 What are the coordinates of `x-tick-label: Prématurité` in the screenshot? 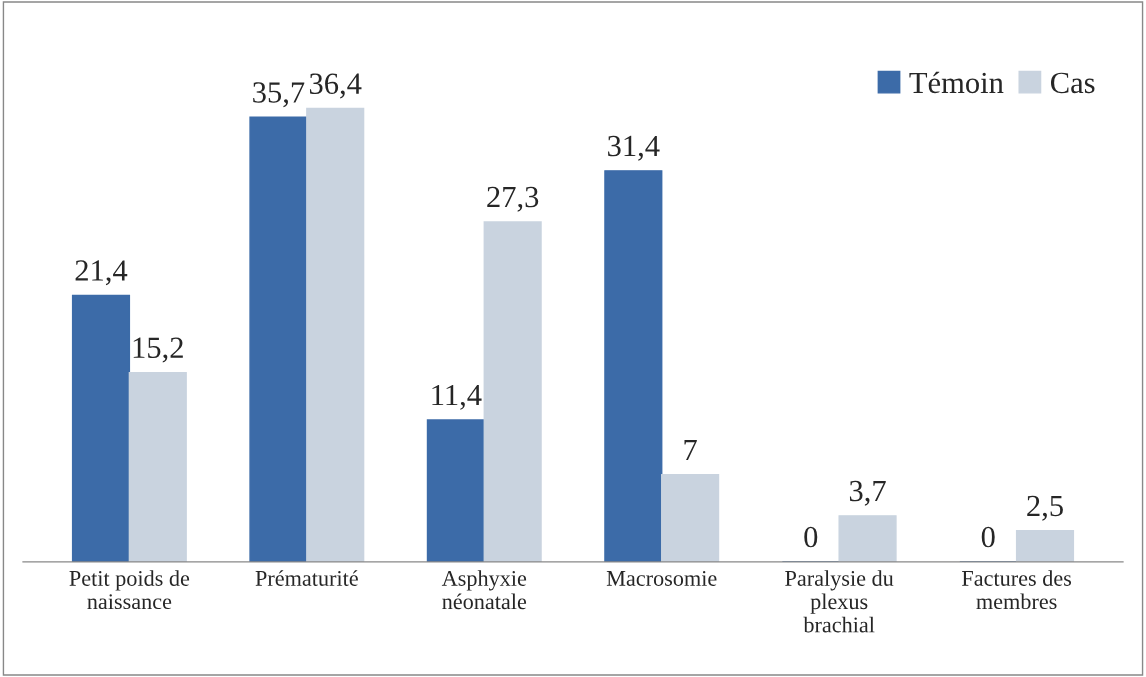 It's located at (306, 578).